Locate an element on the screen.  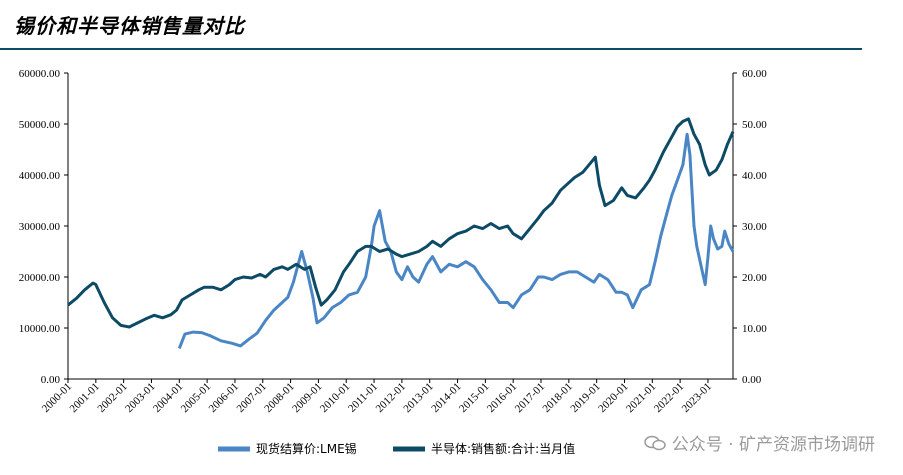
right-axis-tick-label: 40.00 is located at coordinates (754, 176).